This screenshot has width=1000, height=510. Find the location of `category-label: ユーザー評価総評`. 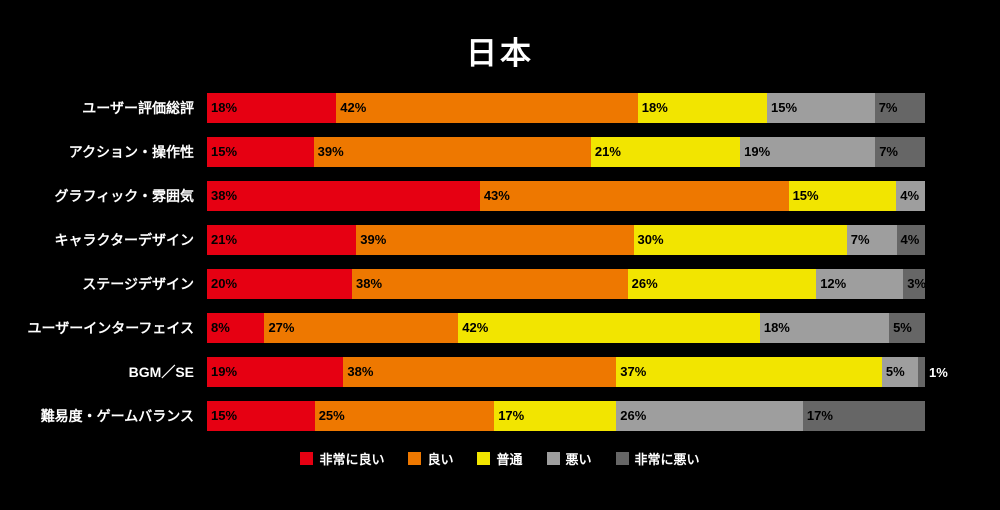

category-label: ユーザー評価総評 is located at coordinates (138, 108).